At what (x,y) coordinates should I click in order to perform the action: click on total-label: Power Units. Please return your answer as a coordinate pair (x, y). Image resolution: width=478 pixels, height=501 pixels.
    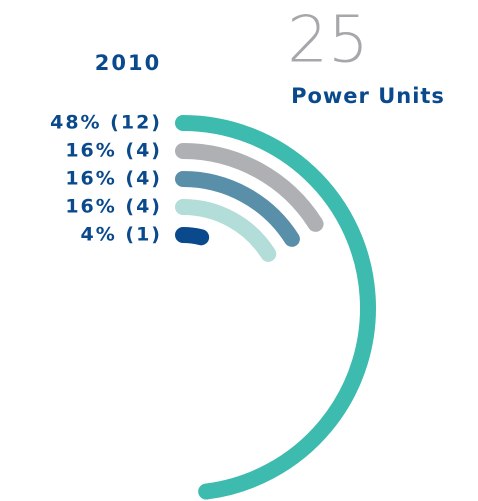
    Looking at the image, I should click on (368, 96).